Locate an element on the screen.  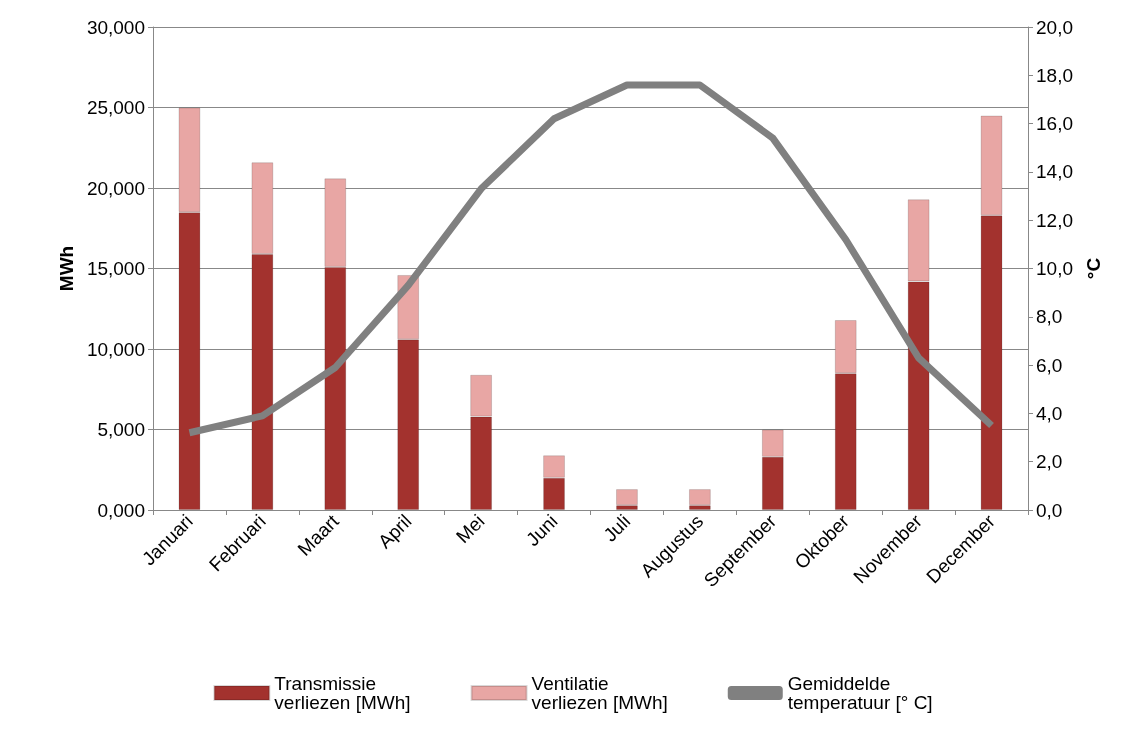
y-tick-label: 30,000 is located at coordinates (115, 27).